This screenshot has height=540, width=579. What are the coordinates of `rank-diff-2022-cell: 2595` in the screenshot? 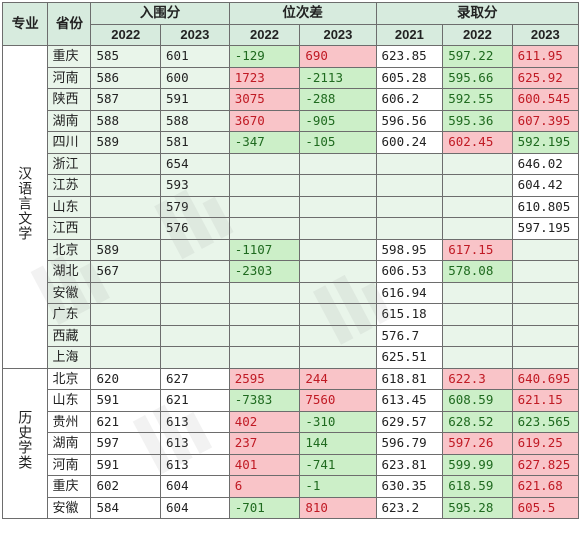 It's located at (264, 378).